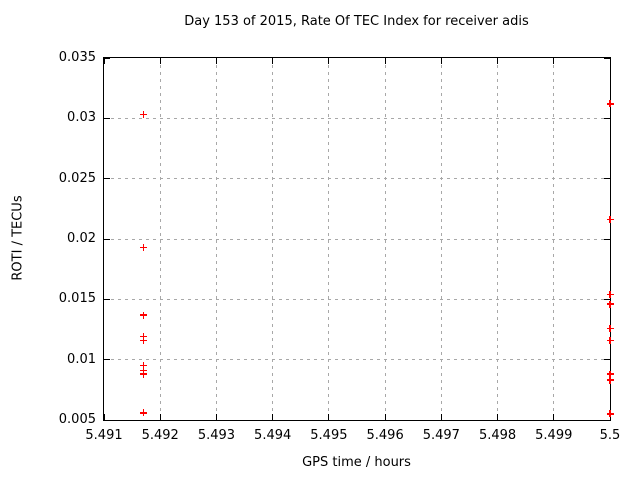  I want to click on x-tick-label: 5.499, so click(554, 435).